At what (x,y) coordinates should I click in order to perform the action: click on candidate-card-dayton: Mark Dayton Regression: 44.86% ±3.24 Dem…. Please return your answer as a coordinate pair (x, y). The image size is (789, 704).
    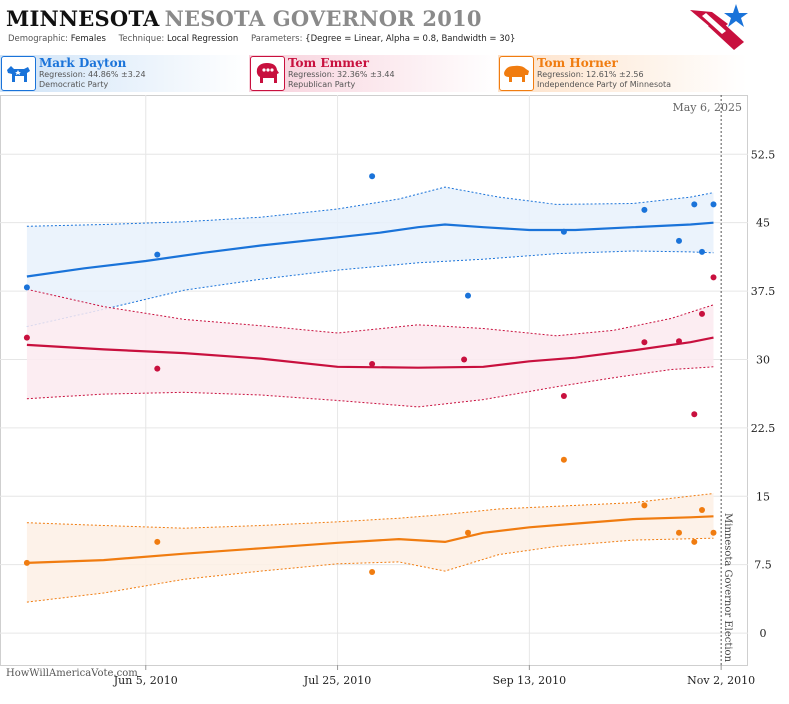
    Looking at the image, I should click on (124, 73).